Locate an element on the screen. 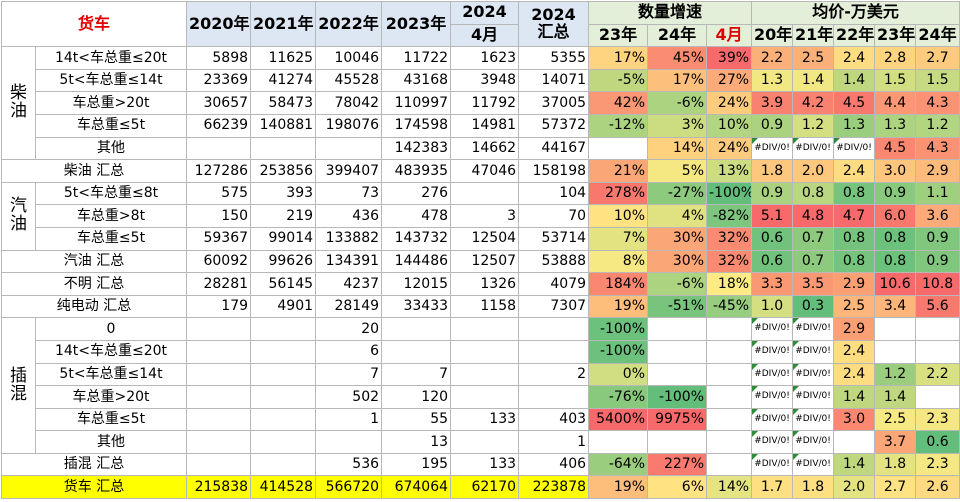 Image resolution: width=960 pixels, height=502 pixels. year-header: 2020年 is located at coordinates (219, 24).